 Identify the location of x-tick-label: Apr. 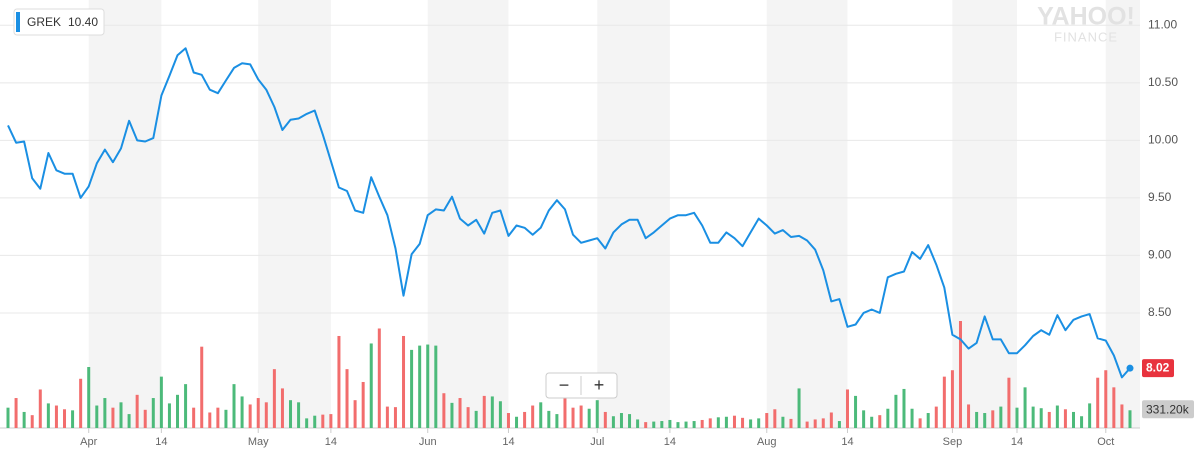
(88, 442).